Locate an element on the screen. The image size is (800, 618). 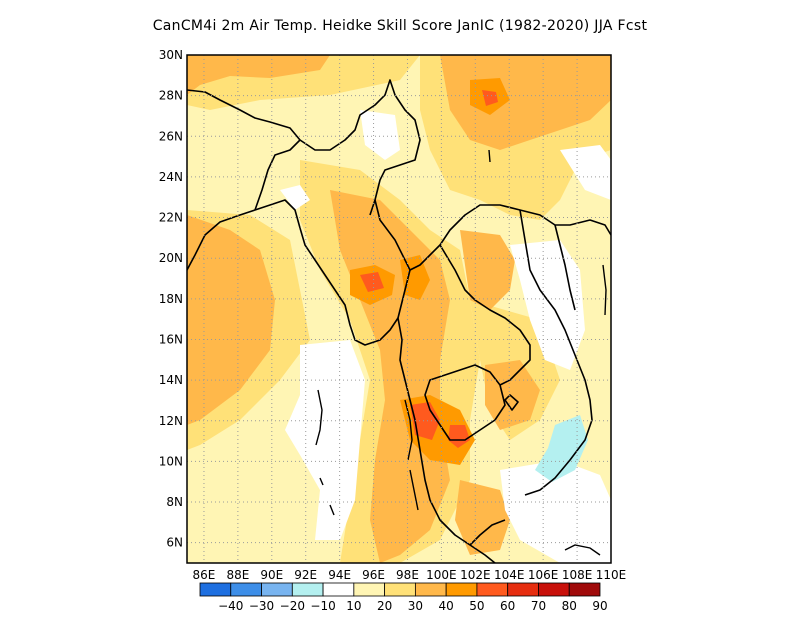
colorbar-label: 70 is located at coordinates (538, 606).